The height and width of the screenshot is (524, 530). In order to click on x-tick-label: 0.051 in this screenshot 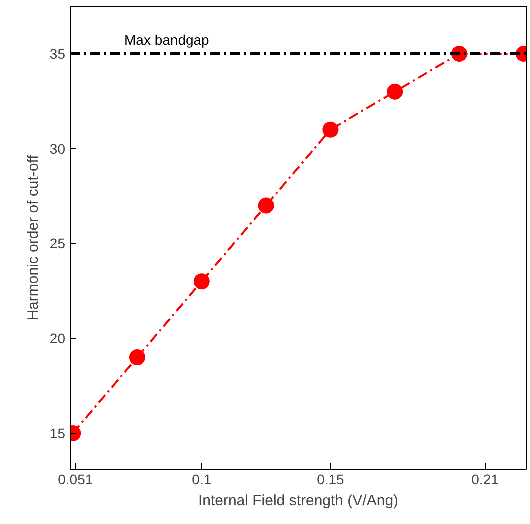, I will do `click(76, 480)`.